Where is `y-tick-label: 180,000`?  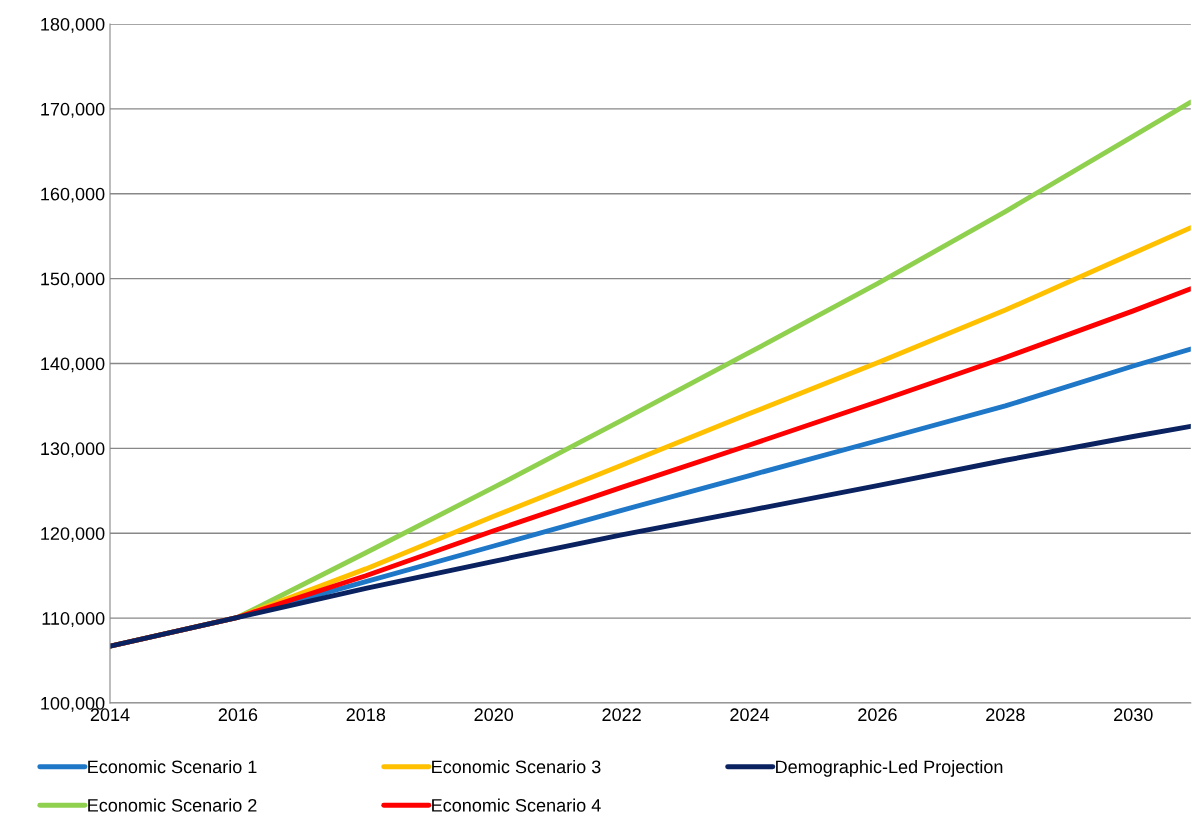
y-tick-label: 180,000 is located at coordinates (73, 25).